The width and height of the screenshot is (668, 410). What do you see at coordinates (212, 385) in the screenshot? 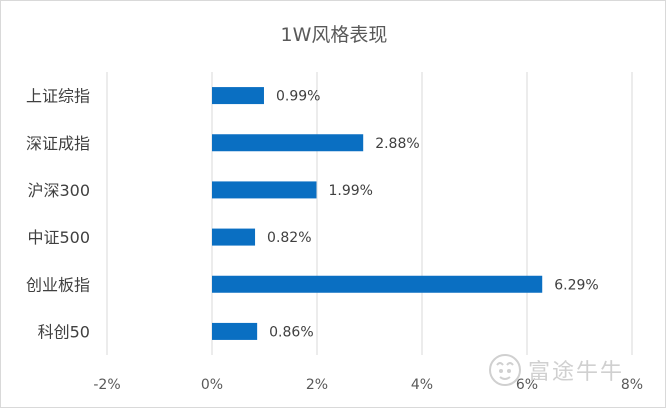
I see `x-tick-label: 0%` at bounding box center [212, 385].